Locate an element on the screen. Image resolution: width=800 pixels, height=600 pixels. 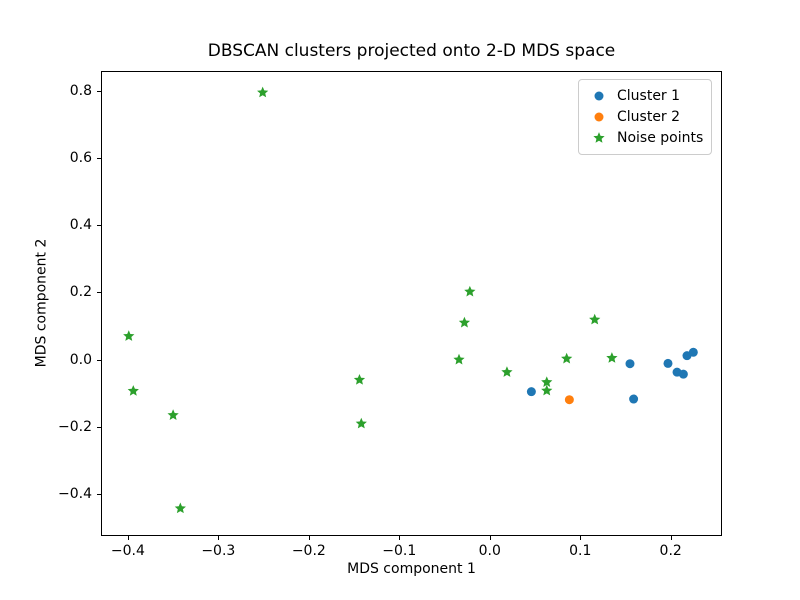
legend-item-cluster2: Cluster 2 is located at coordinates (645, 117).